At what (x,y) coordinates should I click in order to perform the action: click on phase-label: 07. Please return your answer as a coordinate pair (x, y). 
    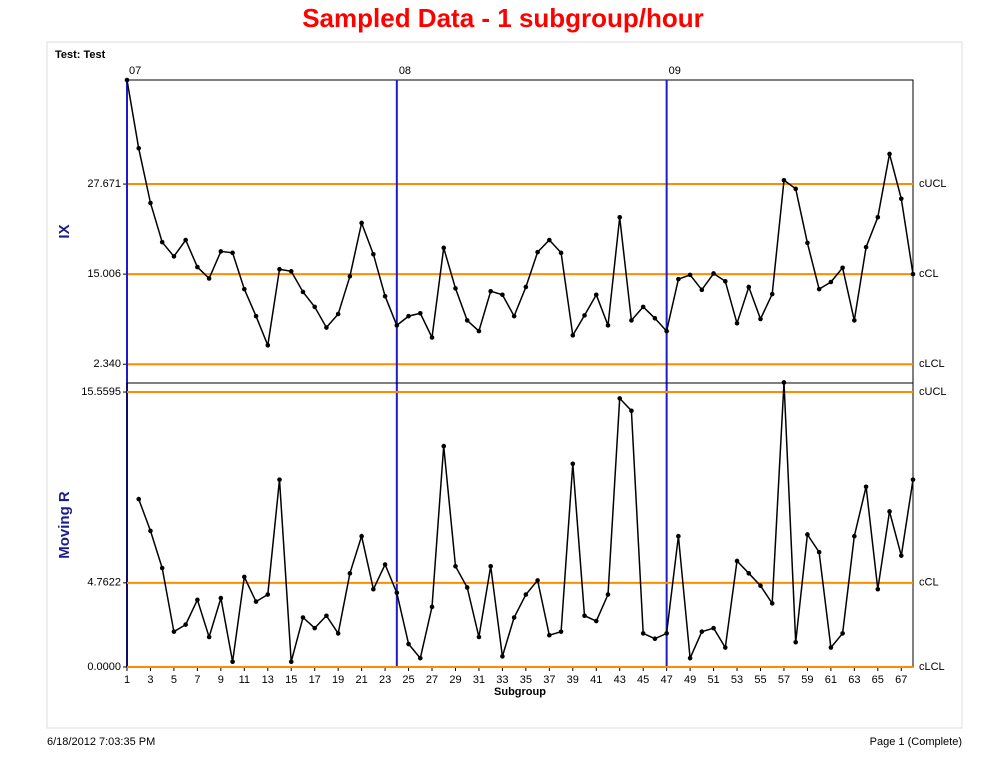
    Looking at the image, I should click on (135, 71).